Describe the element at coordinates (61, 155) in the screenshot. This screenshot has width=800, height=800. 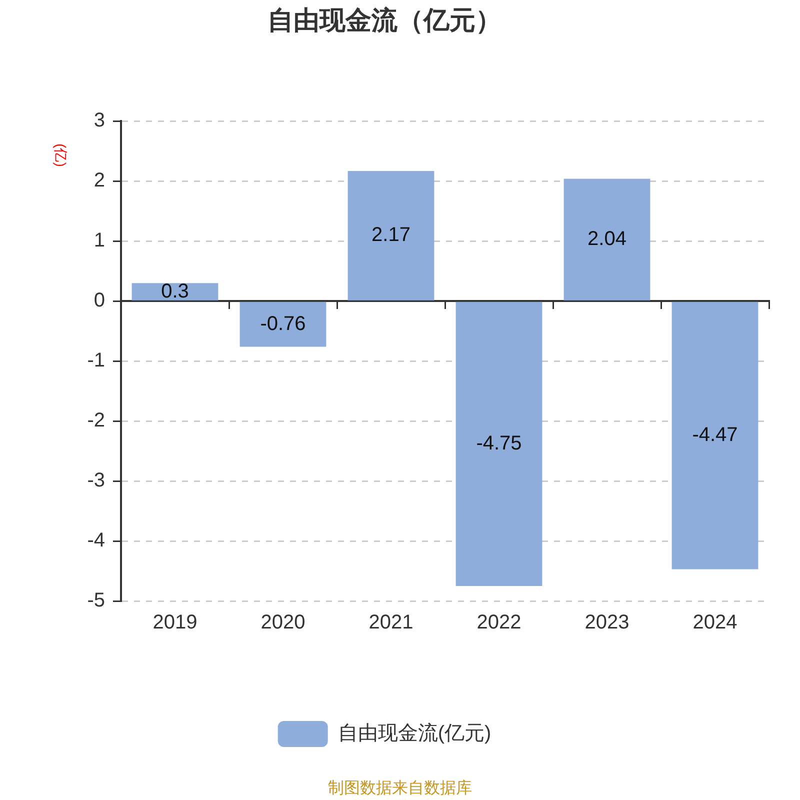
I see `y-axis-title: (亿)` at that location.